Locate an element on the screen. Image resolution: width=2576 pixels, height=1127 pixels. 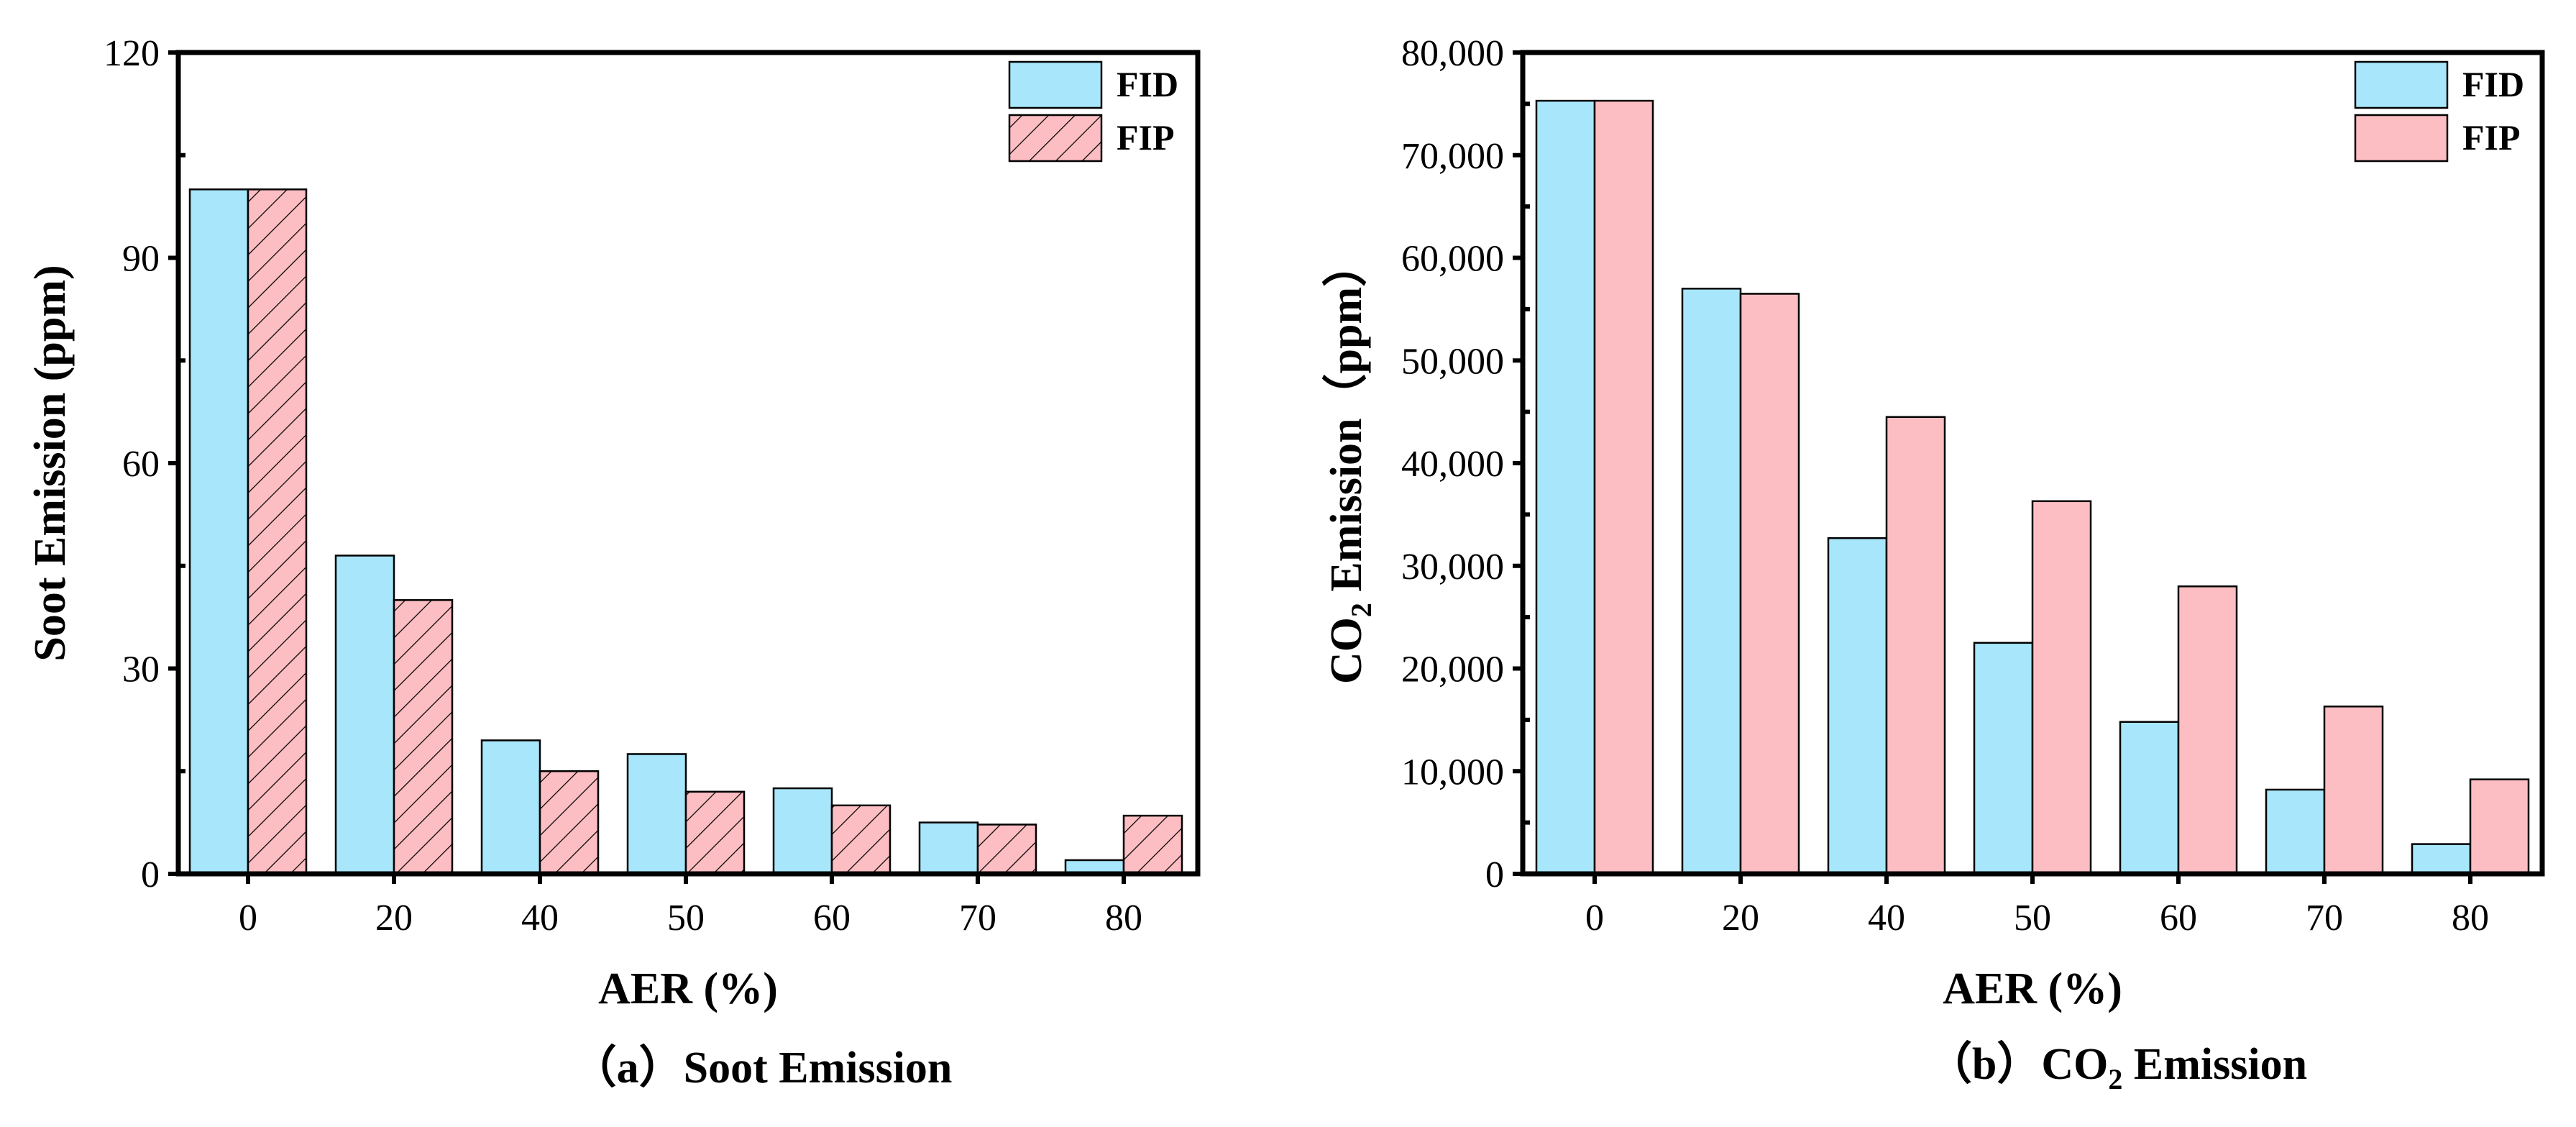
co2-y-tick-label: 40,000 is located at coordinates (1452, 464).